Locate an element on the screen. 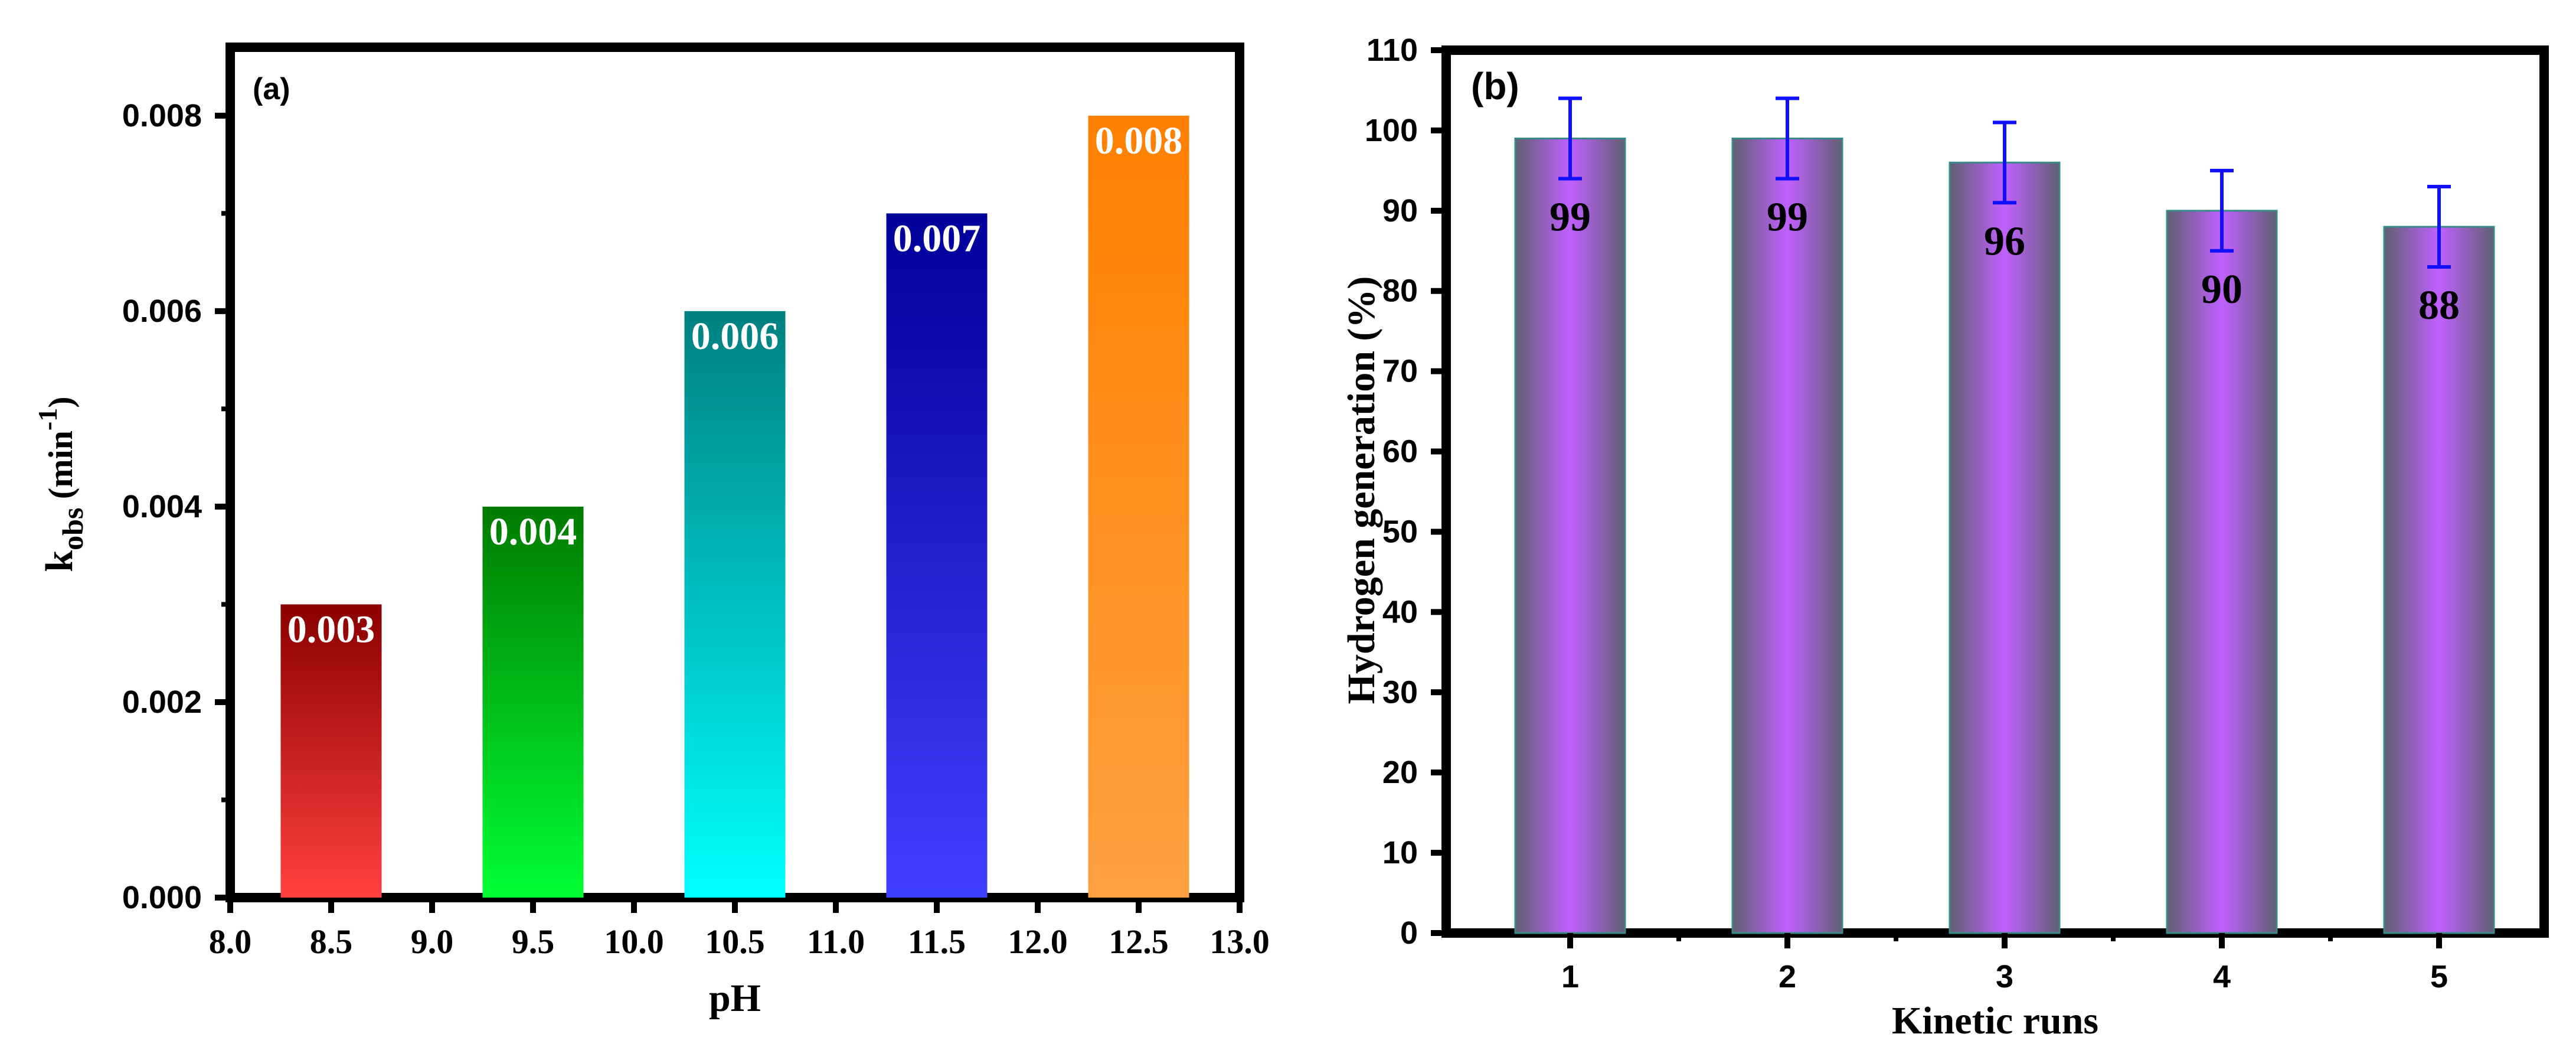  chart-a-y-axis-label: kobs (min-1) is located at coordinates (60, 484).